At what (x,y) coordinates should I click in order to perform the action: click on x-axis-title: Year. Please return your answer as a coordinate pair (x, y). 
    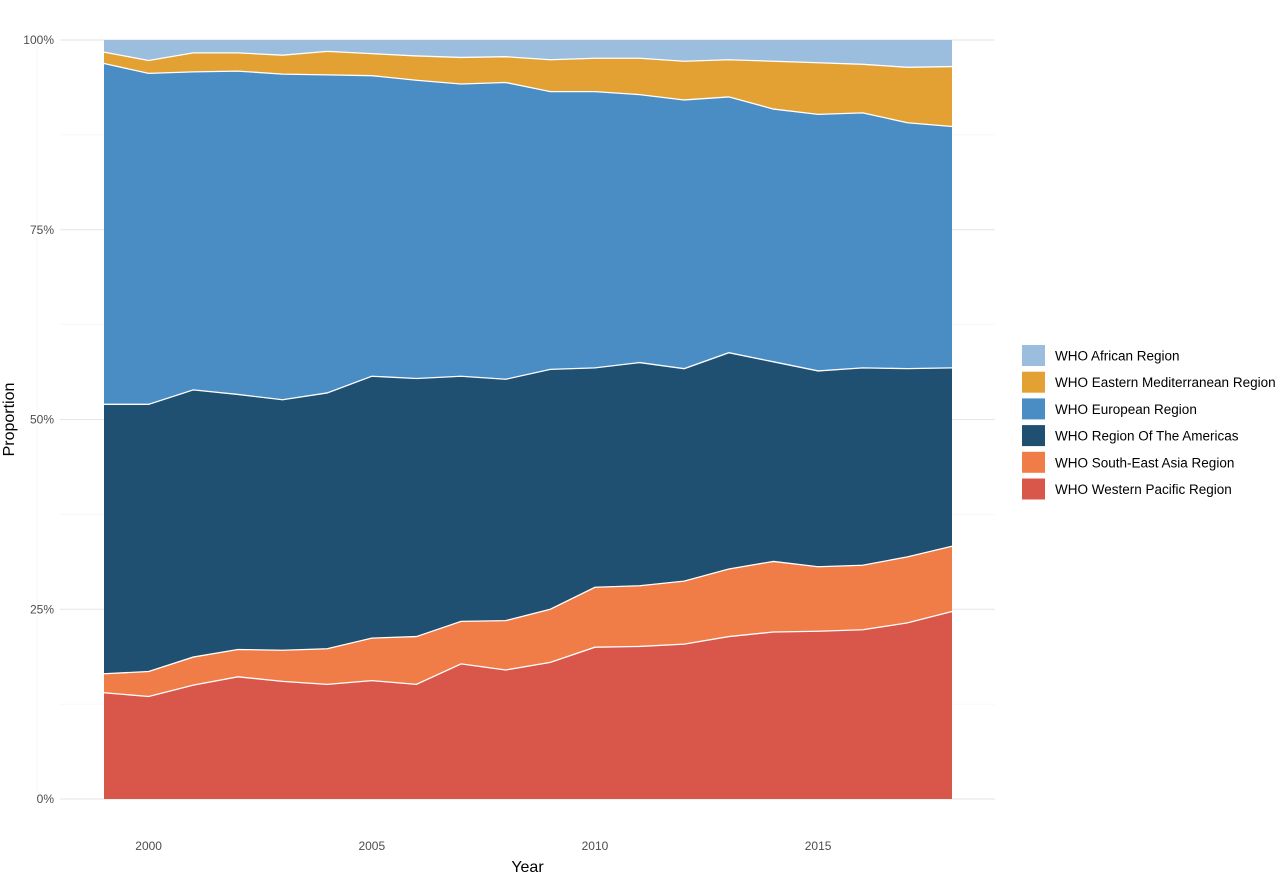
    Looking at the image, I should click on (527, 867).